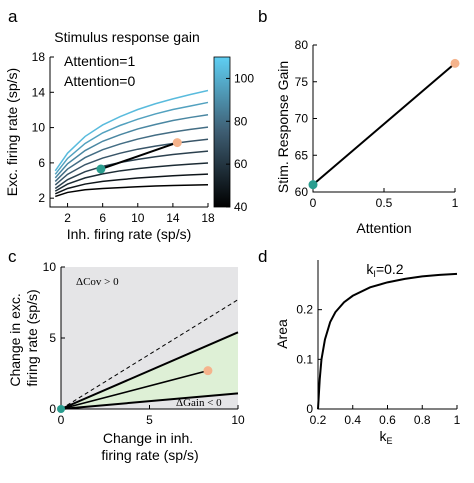 The image size is (474, 483). I want to click on panel-c-xlabel: Change in inh. firing rate (sp/s), so click(149, 446).